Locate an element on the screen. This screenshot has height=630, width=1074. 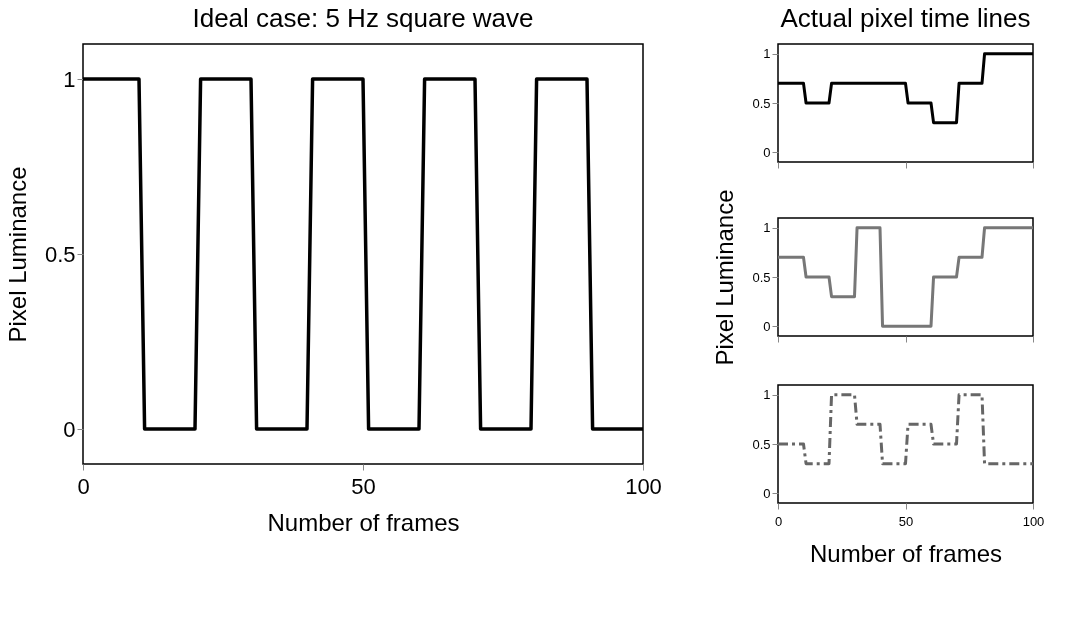
chart-title: Ideal case: 5 Hz square wave is located at coordinates (363, 18).